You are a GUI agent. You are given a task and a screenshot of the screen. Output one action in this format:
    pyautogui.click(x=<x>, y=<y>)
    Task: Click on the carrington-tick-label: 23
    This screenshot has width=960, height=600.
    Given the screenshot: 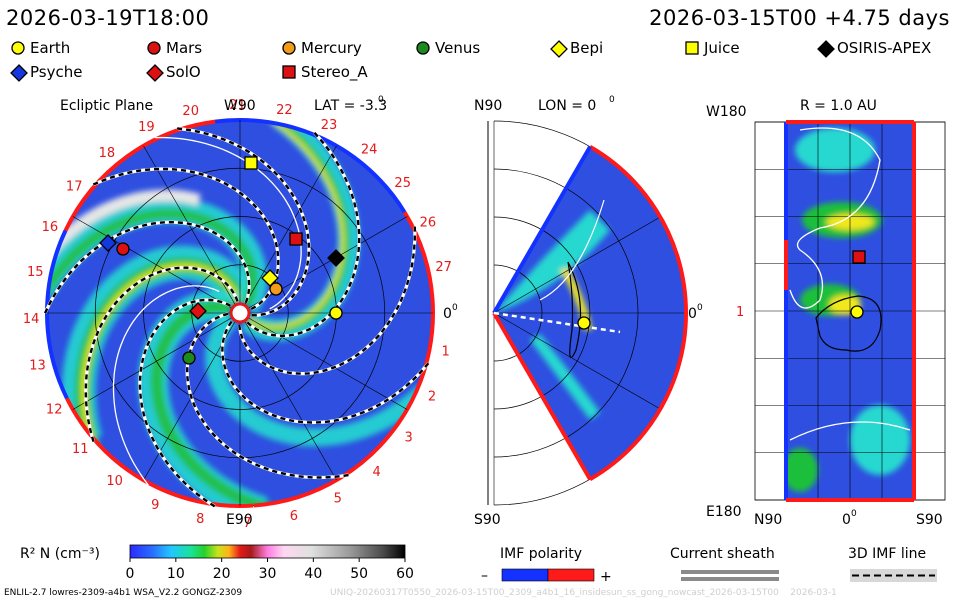 What is the action you would take?
    pyautogui.click(x=329, y=125)
    